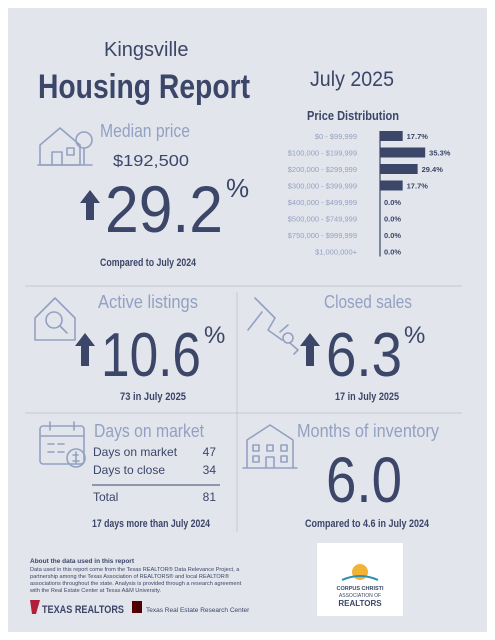  What do you see at coordinates (364, 355) in the screenshot?
I see `sales-change: 6.3` at bounding box center [364, 355].